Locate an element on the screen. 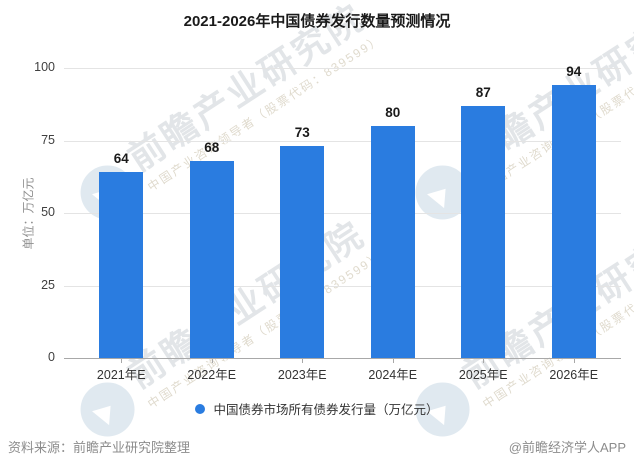 The width and height of the screenshot is (634, 462). x-tick-label: 2021年E is located at coordinates (121, 375).